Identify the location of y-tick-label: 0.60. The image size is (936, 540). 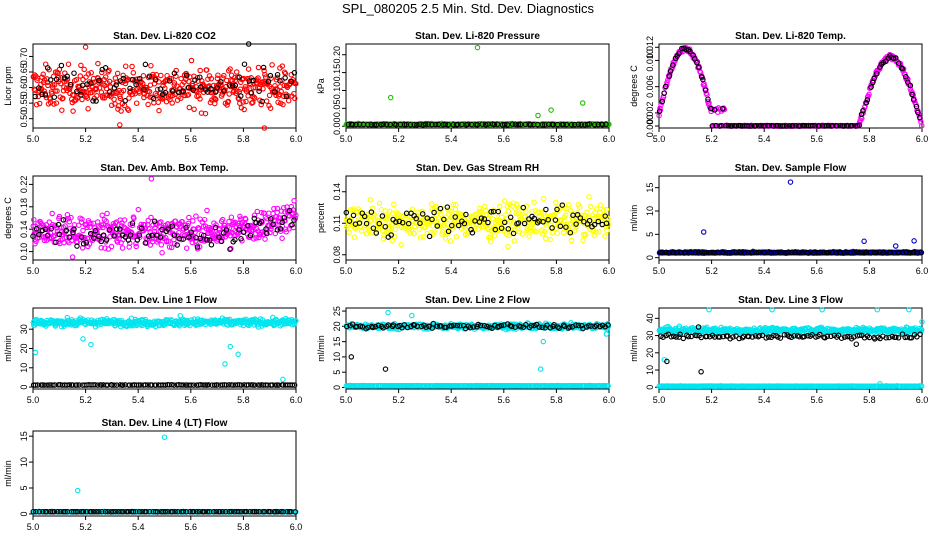
(24, 88).